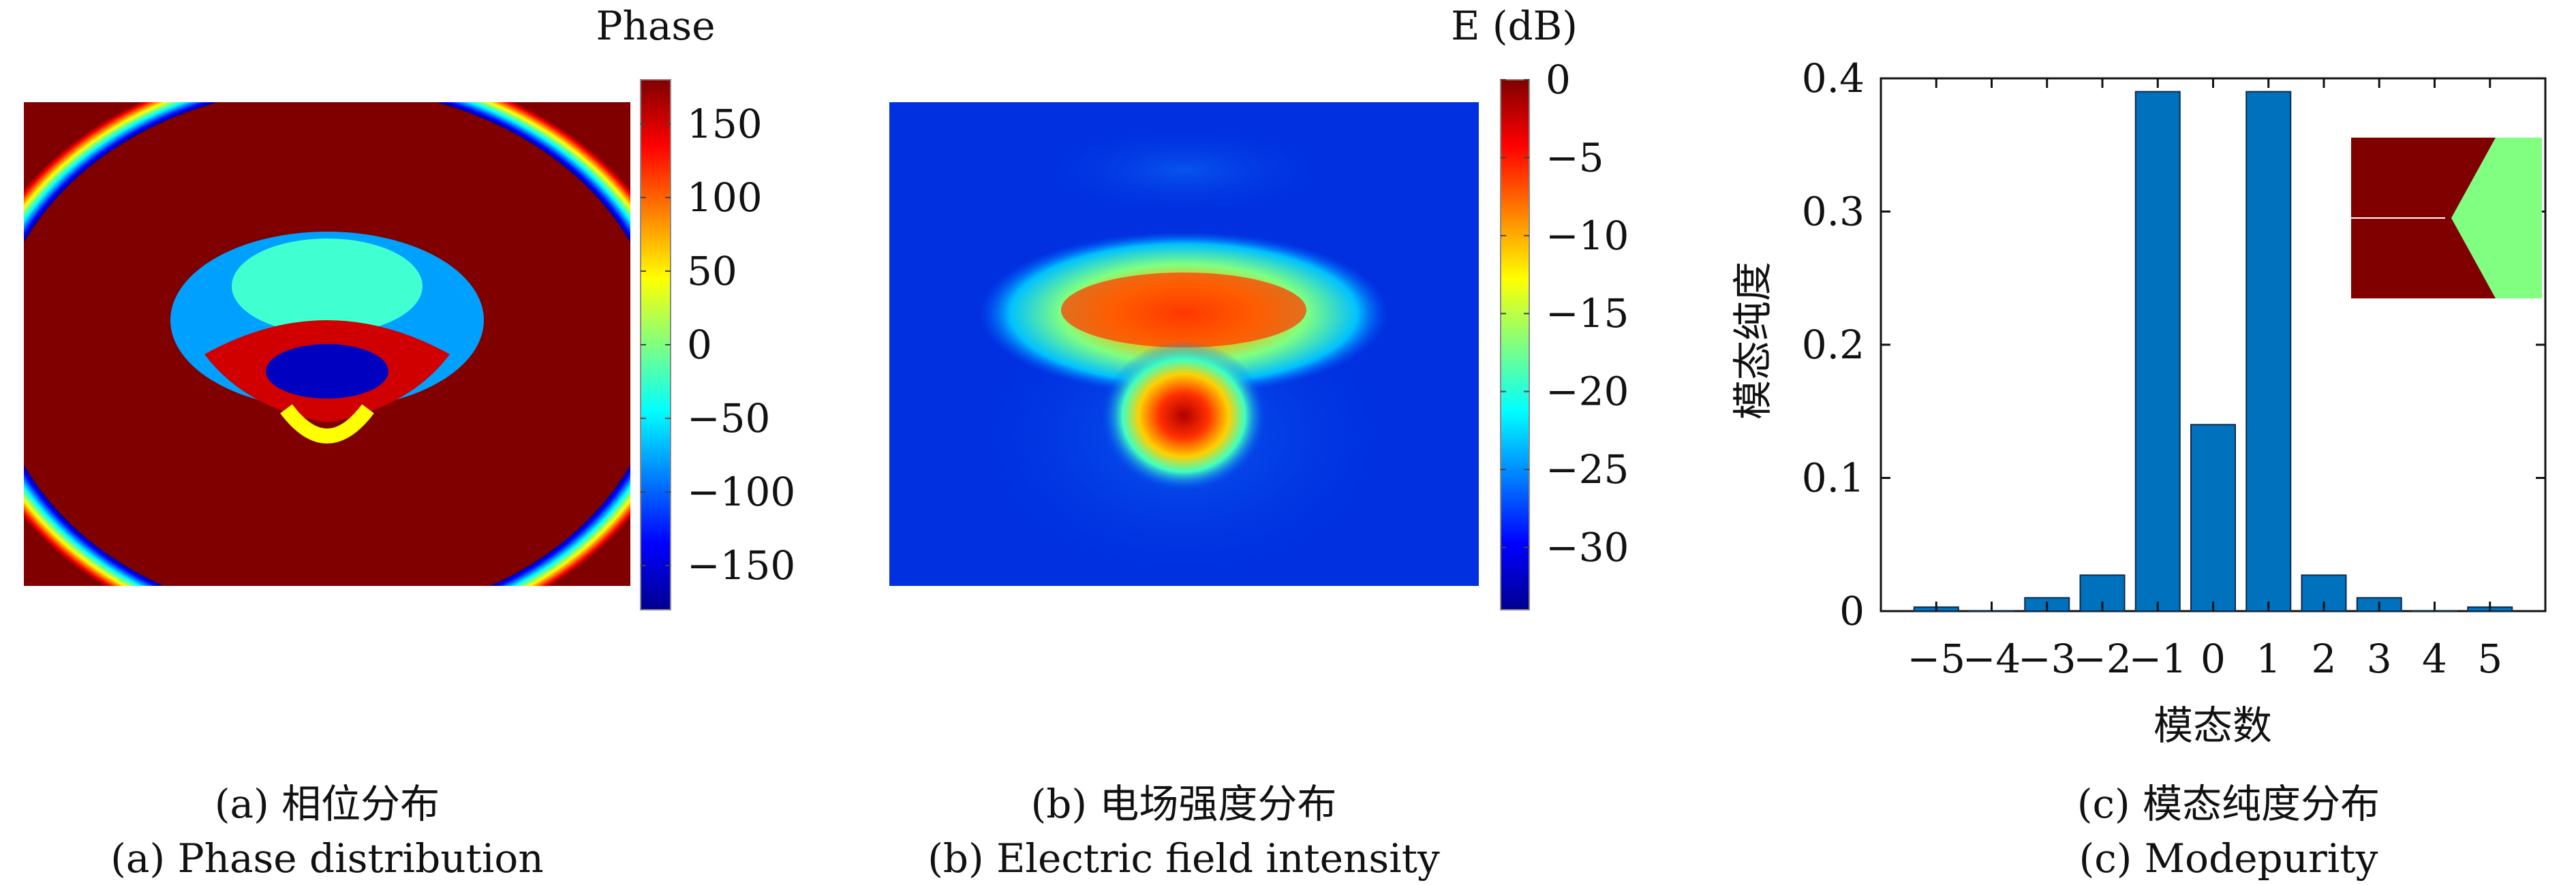  What do you see at coordinates (1834, 212) in the screenshot?
I see `y-tick-label: 0.3` at bounding box center [1834, 212].